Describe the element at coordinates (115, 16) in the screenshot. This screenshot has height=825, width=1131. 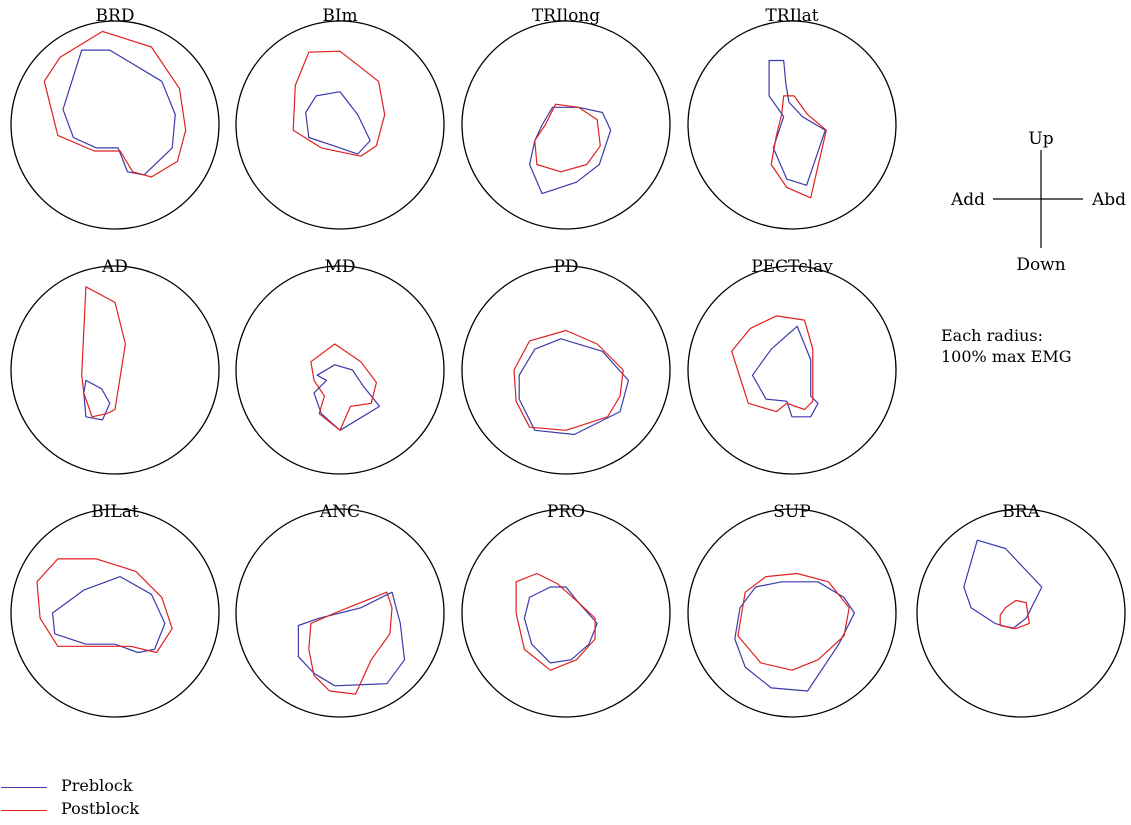
I see `plot-title-brd: BRD` at that location.